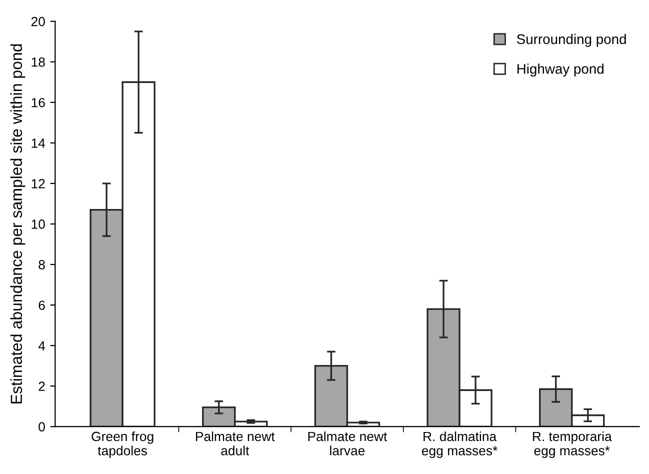 This screenshot has width=649, height=474. What do you see at coordinates (571, 40) in the screenshot?
I see `legend-label: Surrounding pond` at bounding box center [571, 40].